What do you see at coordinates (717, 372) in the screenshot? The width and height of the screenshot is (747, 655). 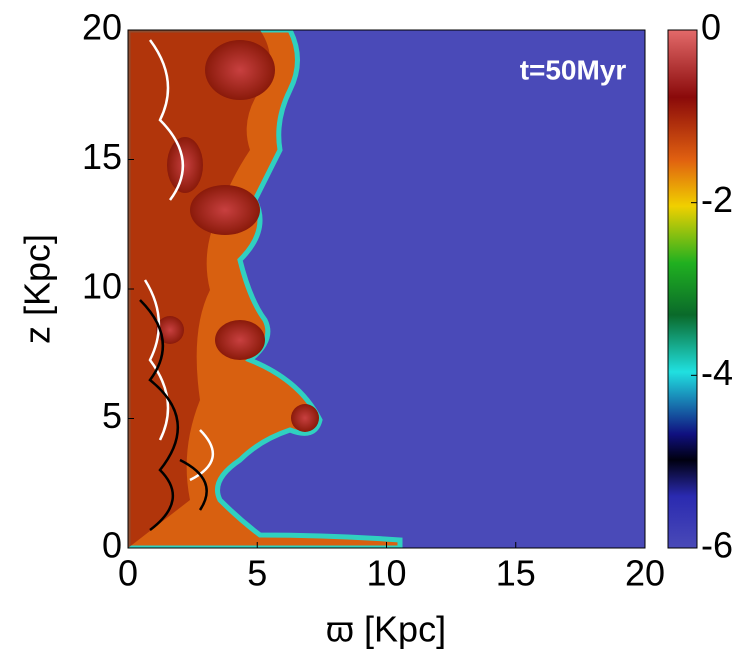 I see `colorbar-tick-label: -4` at bounding box center [717, 372].